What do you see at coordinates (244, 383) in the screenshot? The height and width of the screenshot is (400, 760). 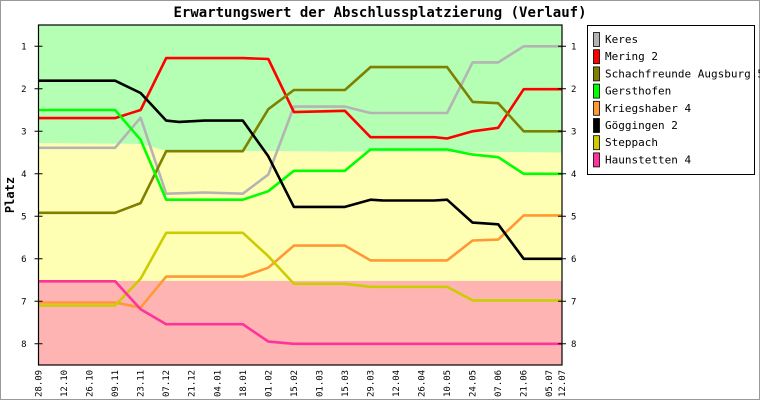 I see `x-tick-label: 18.01` at bounding box center [244, 383].